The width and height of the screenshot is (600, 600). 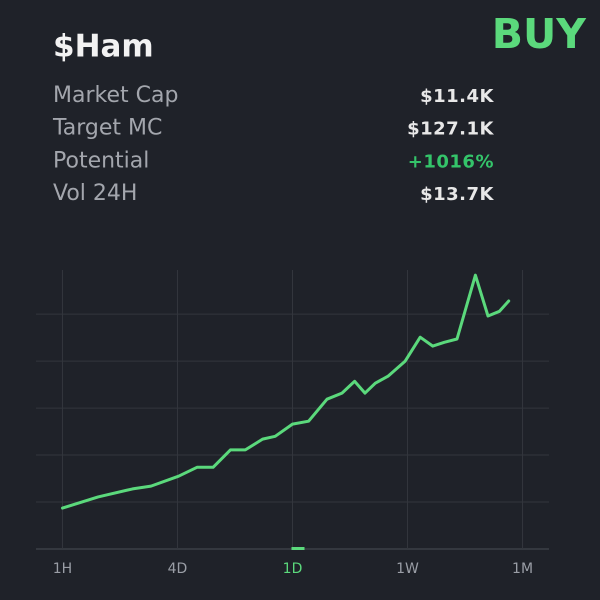 I want to click on buy-button: BUY, so click(x=540, y=34).